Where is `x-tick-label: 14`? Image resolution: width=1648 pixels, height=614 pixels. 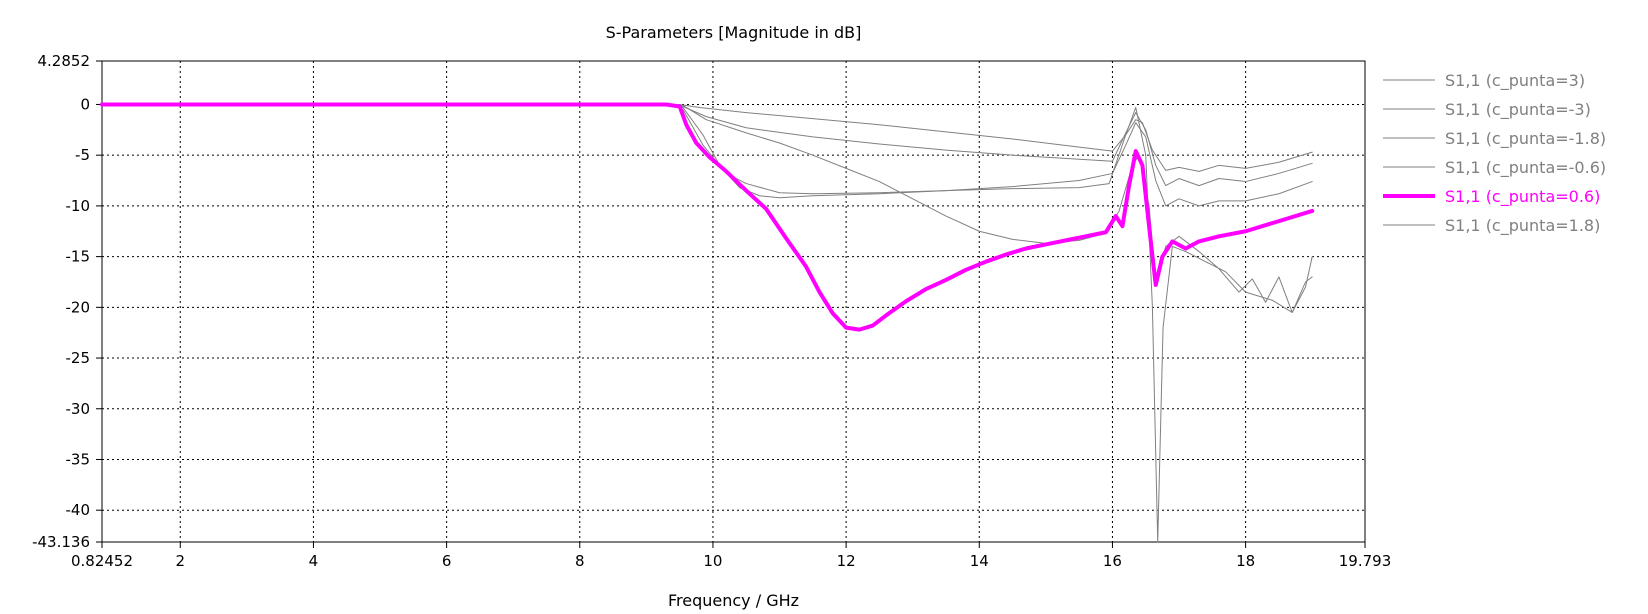 x-tick-label: 14 is located at coordinates (979, 561).